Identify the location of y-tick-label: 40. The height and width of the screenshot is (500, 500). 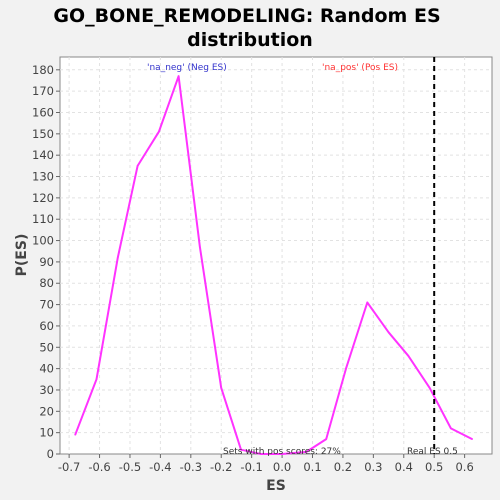
(46, 369).